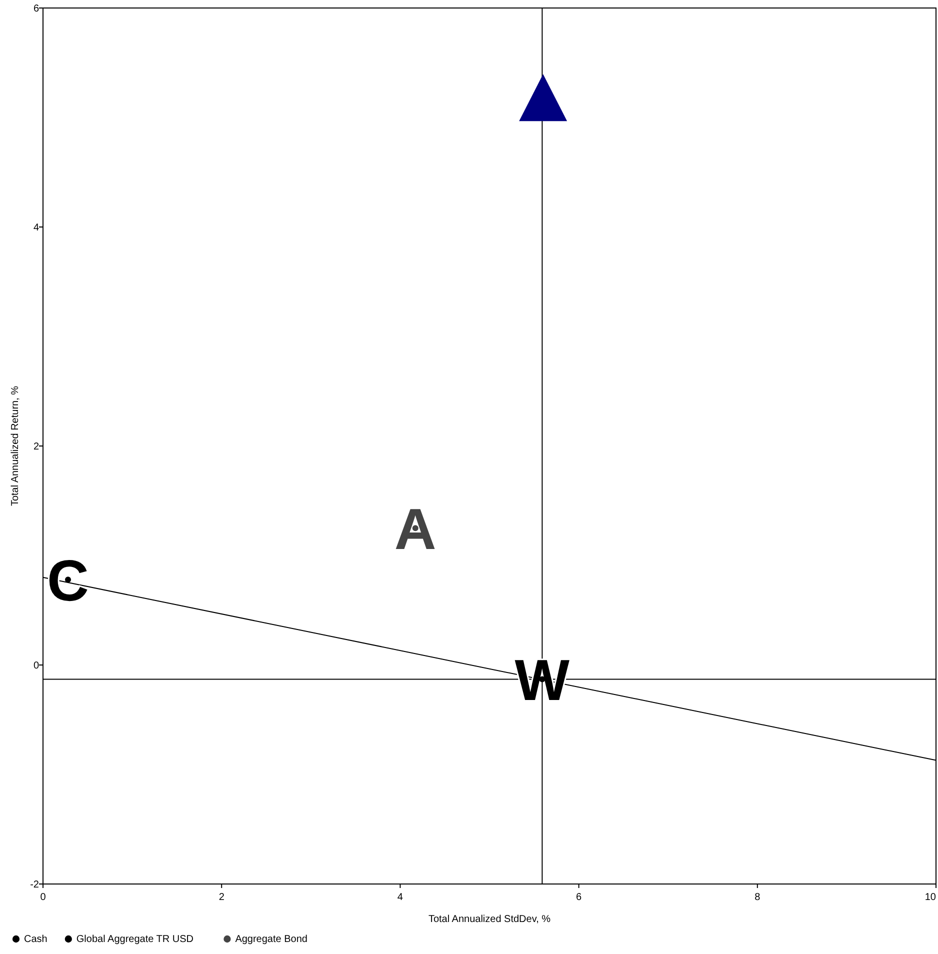 This screenshot has height=954, width=938. Describe the element at coordinates (43, 897) in the screenshot. I see `x-tick-label: 0` at that location.